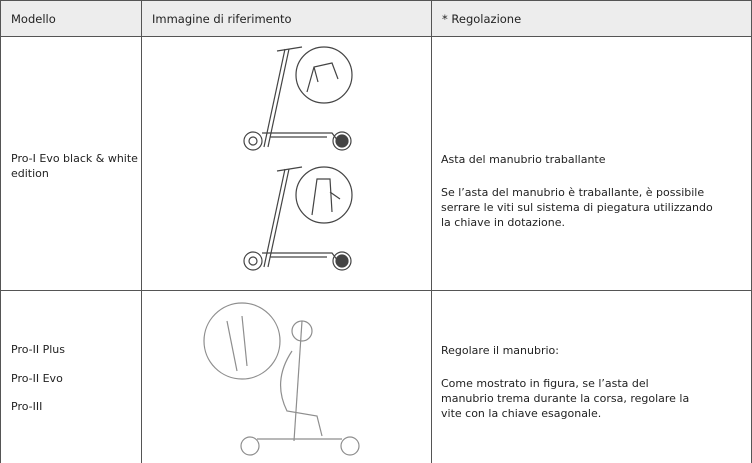 The image size is (752, 463). I want to click on adjustment-title: Asta del manubrio traballante, so click(523, 159).